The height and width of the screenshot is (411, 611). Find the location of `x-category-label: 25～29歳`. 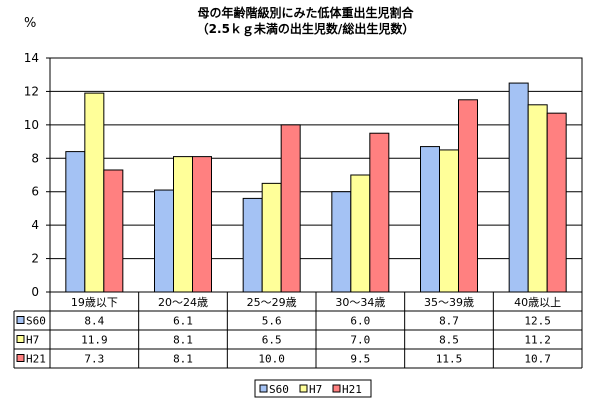

x-category-label: 25～29歳 is located at coordinates (272, 302).